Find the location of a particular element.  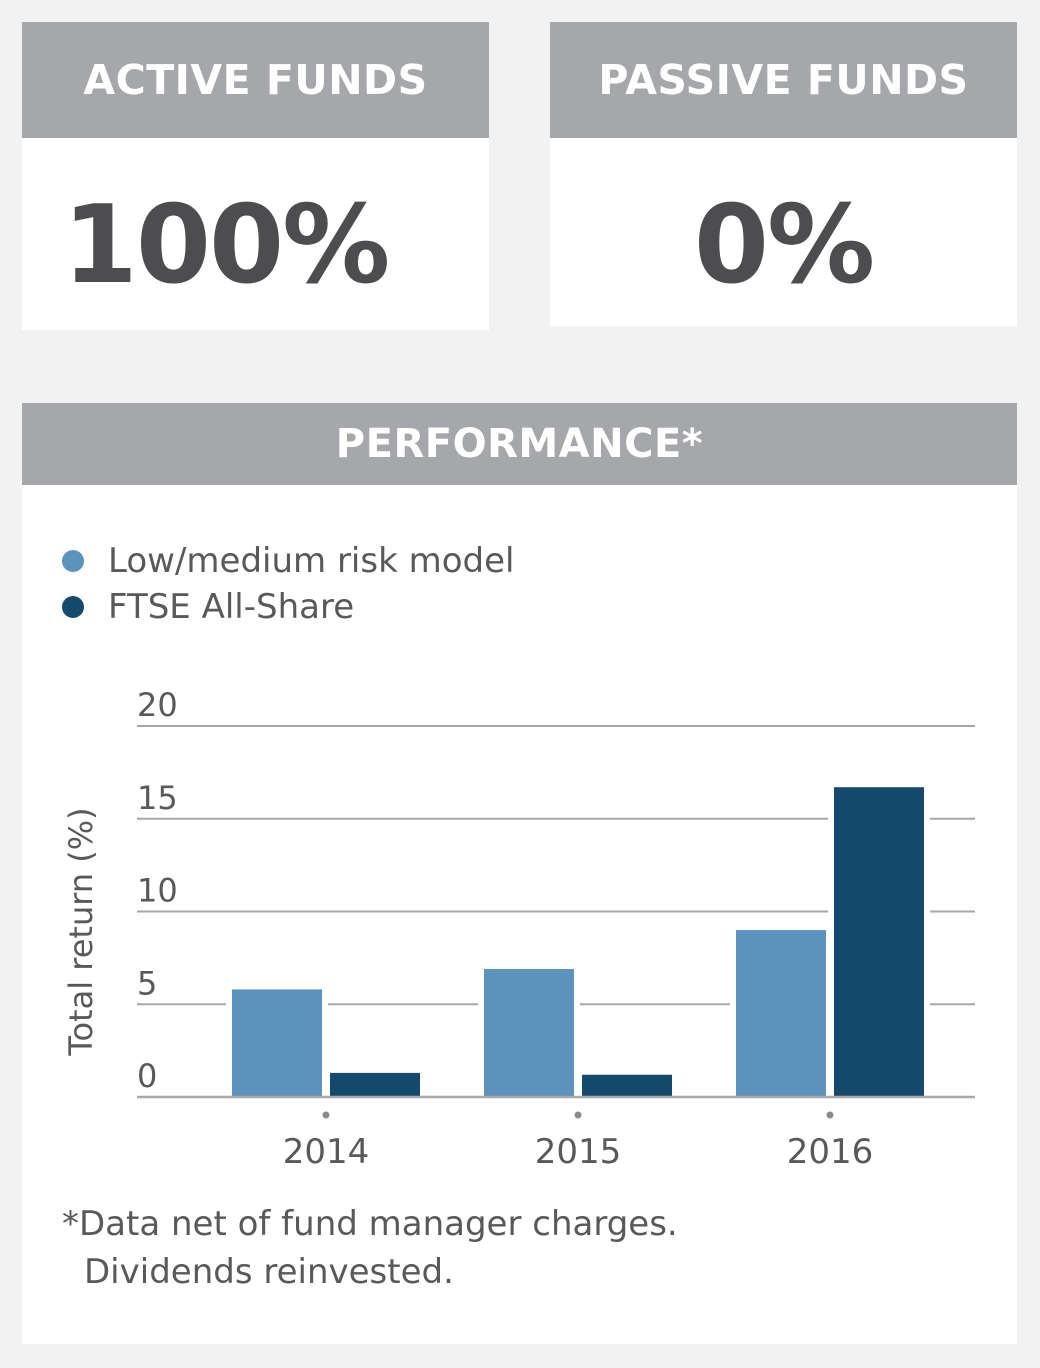

y-tick-label: 15 is located at coordinates (157, 798).